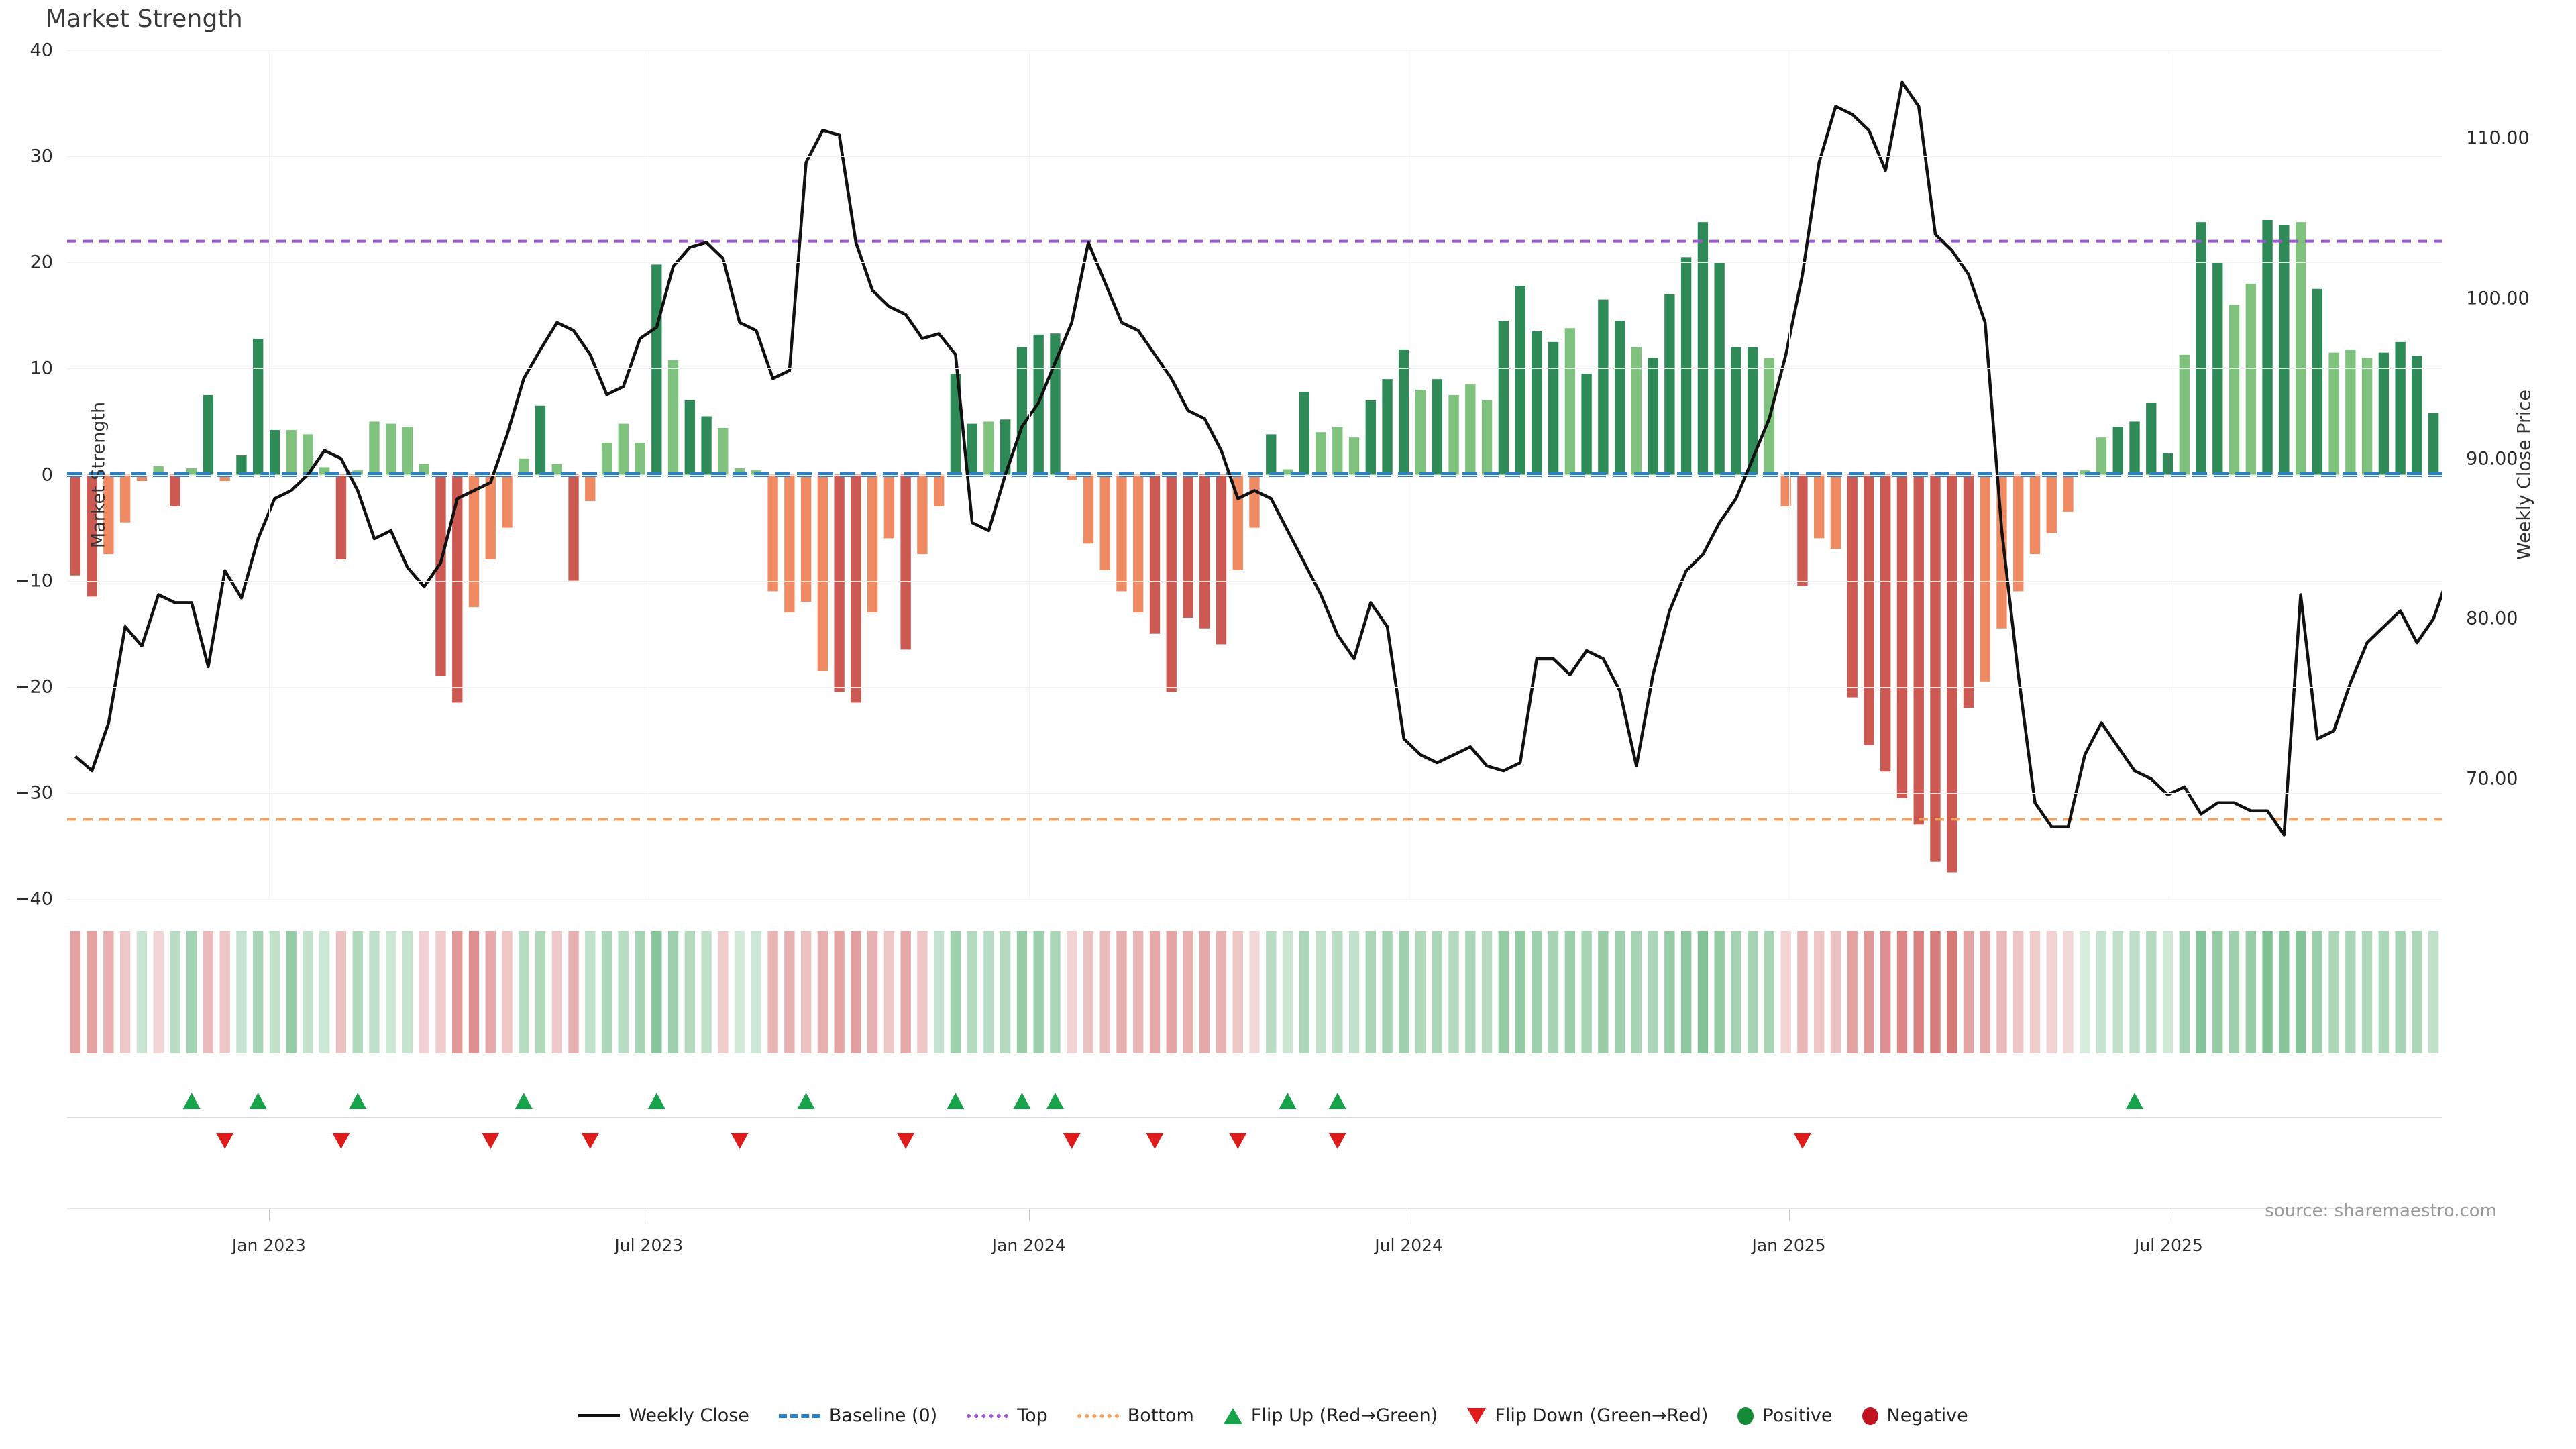  What do you see at coordinates (33, 581) in the screenshot?
I see `y-axis-tick-label: −10` at bounding box center [33, 581].